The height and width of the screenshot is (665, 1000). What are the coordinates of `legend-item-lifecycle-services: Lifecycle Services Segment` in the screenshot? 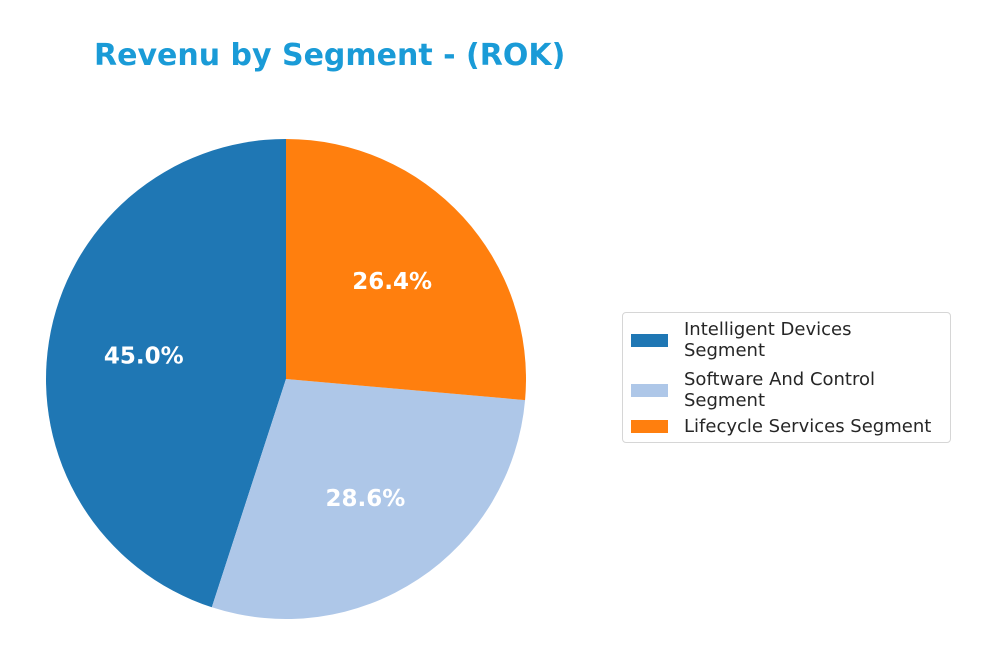 It's located at (788, 426).